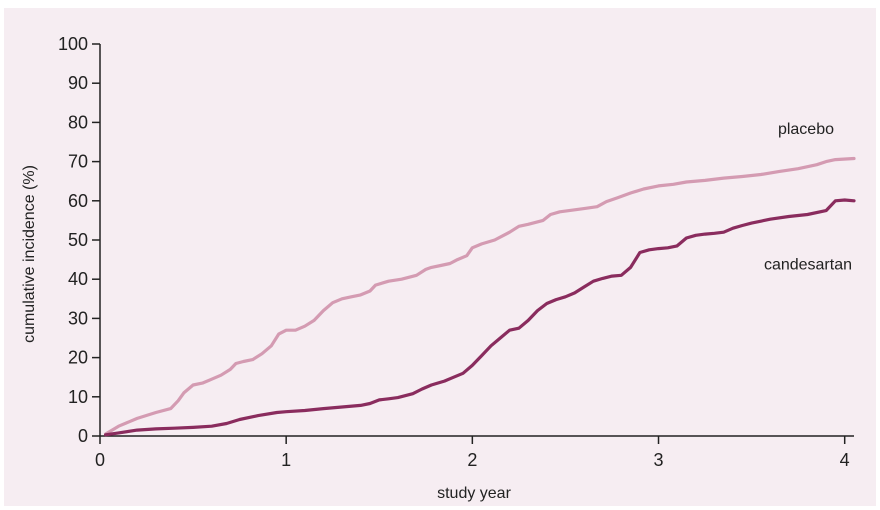 Image resolution: width=880 pixels, height=510 pixels. Describe the element at coordinates (78, 201) in the screenshot. I see `y-tick-label: 60` at that location.